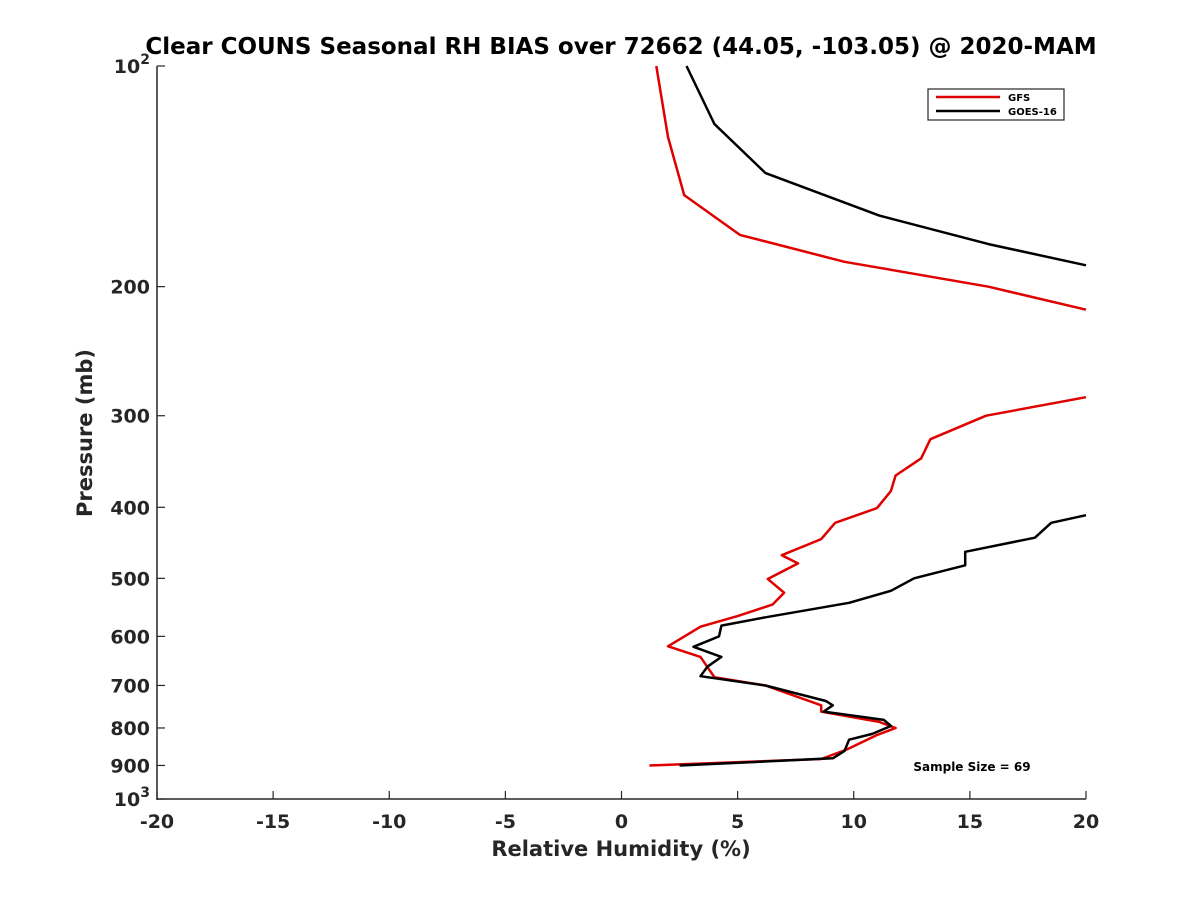 Image resolution: width=1200 pixels, height=900 pixels. I want to click on x-tick-label: 0, so click(621, 822).